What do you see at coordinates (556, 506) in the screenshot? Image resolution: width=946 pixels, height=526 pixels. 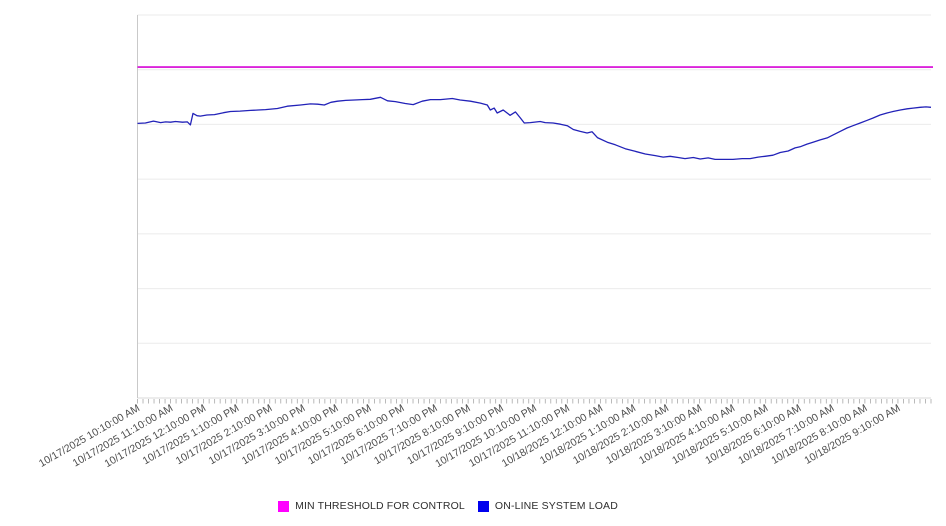 I see `legend-label-load: ON-LINE SYSTEM LOAD` at bounding box center [556, 506].